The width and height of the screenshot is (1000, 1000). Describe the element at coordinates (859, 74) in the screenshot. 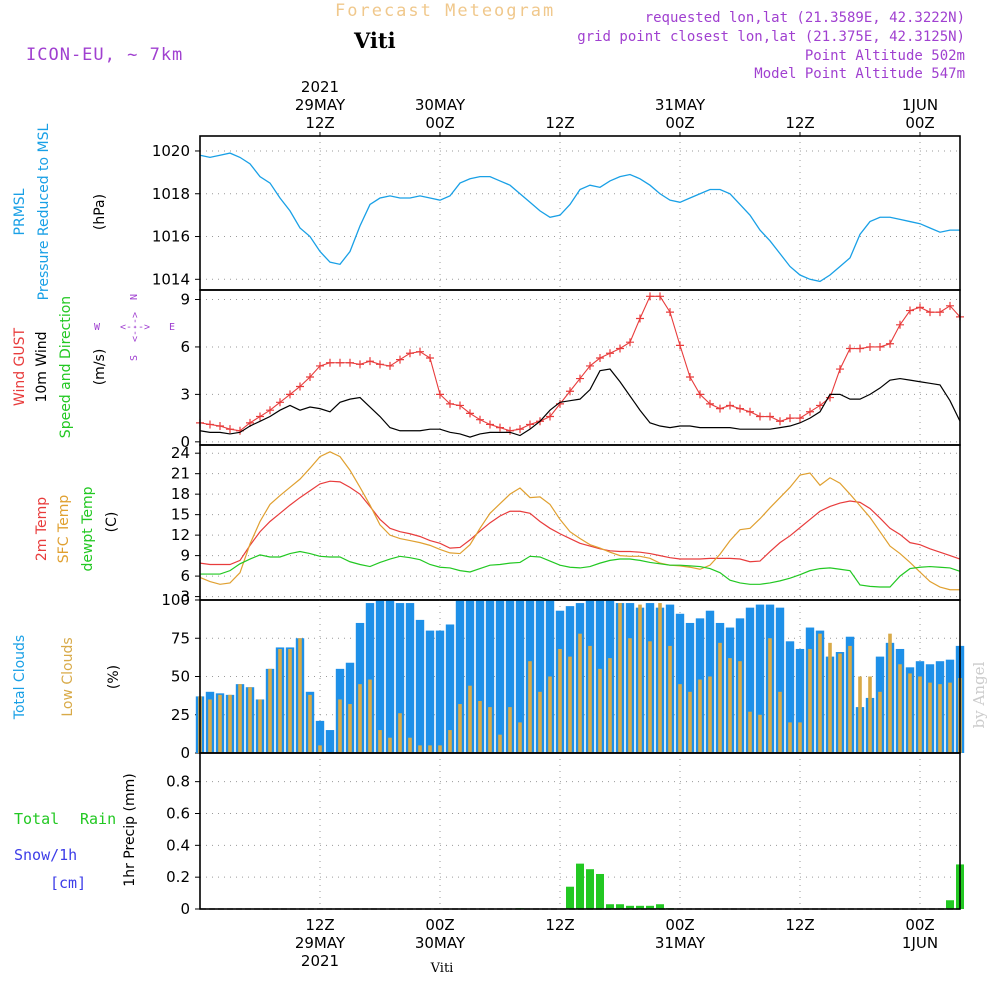

I see `model-point-altitude: Model Point Altitude 547m` at that location.